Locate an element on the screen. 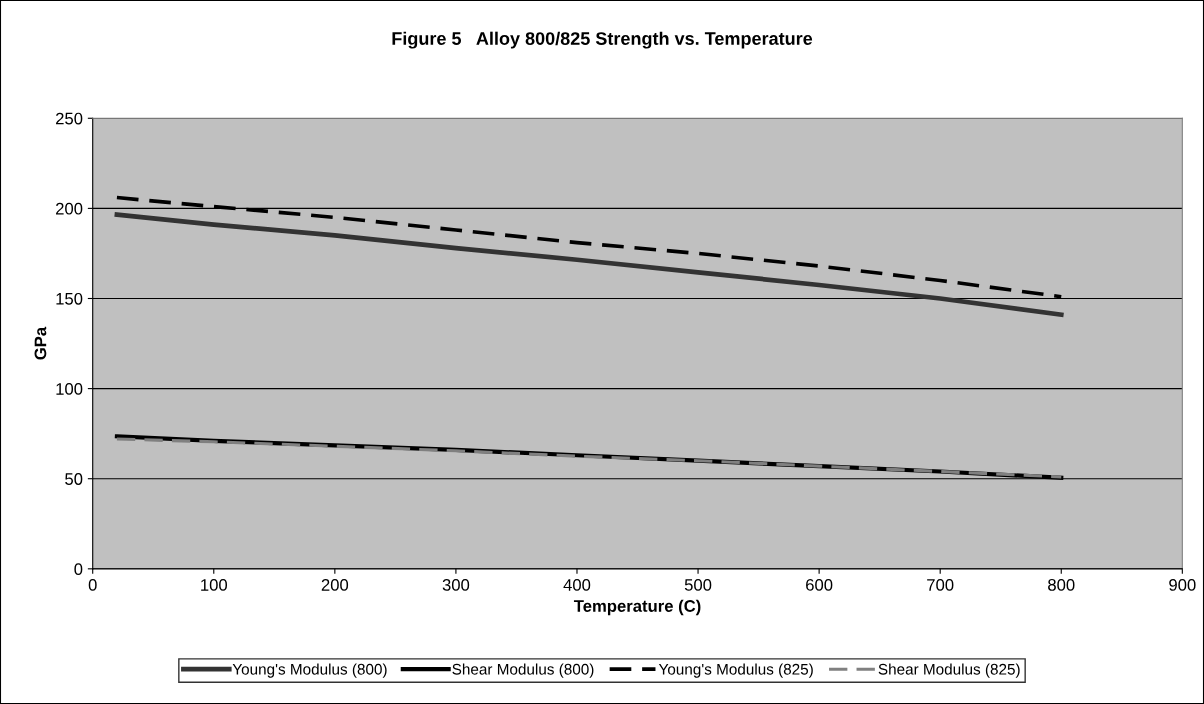  y-tick-label: 150 is located at coordinates (69, 298).